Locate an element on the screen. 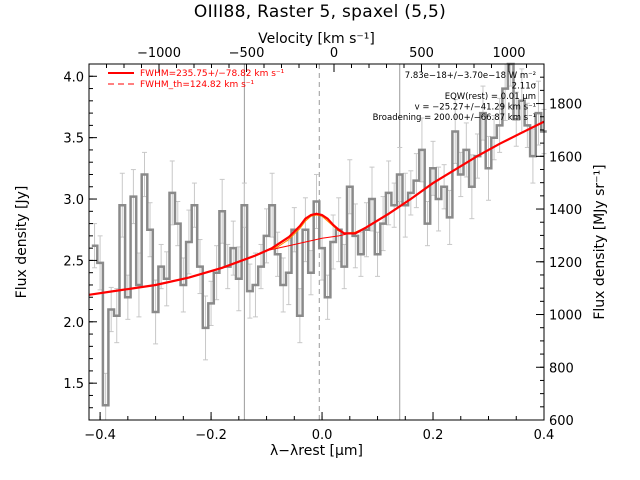 This screenshot has width=640, height=480. x-tick-label: 0.0 is located at coordinates (322, 435).